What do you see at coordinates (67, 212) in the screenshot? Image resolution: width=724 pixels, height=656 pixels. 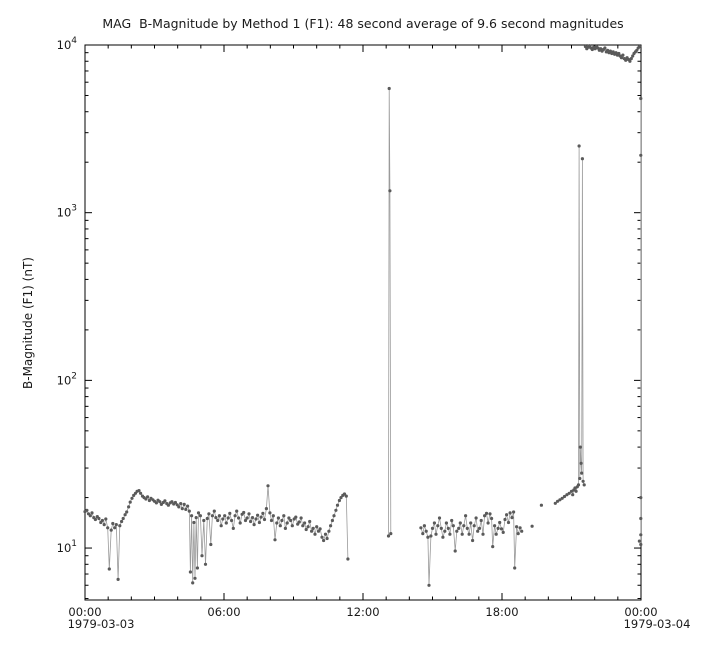 I see `y-tick-label: 10³` at bounding box center [67, 212].